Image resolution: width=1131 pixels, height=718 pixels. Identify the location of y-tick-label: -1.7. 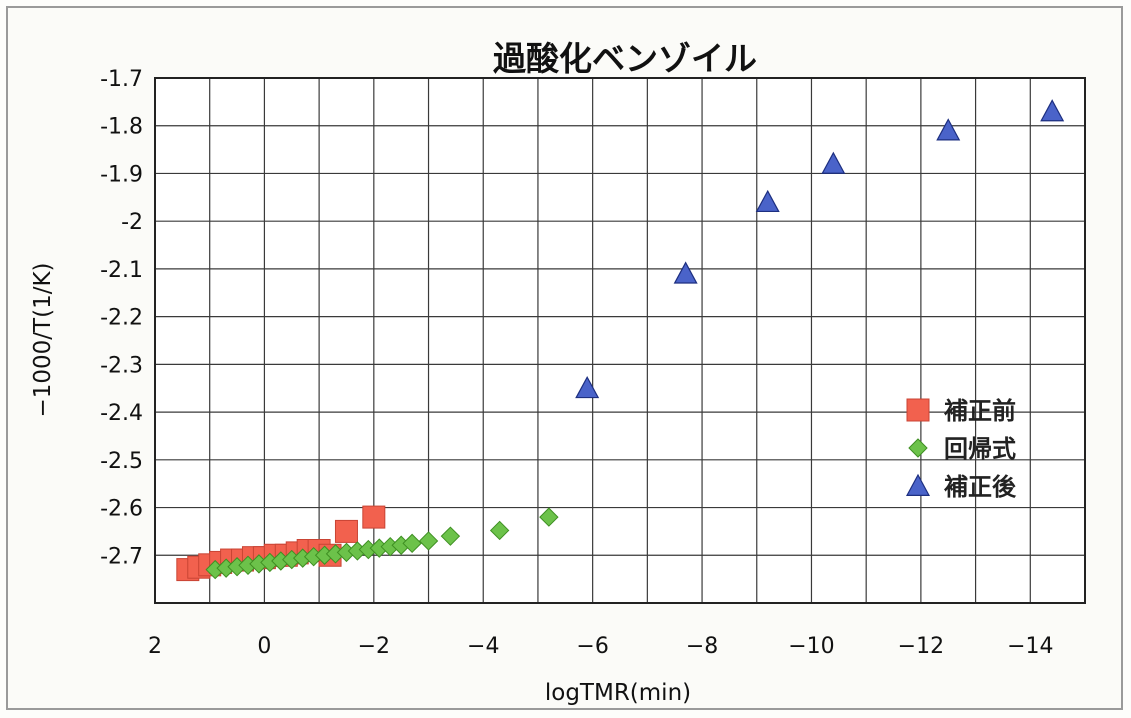
(121, 79).